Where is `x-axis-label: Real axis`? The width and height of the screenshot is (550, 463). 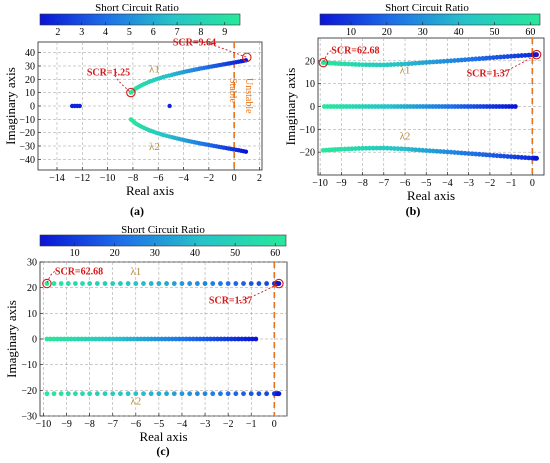
x-axis-label: Real axis is located at coordinates (163, 436).